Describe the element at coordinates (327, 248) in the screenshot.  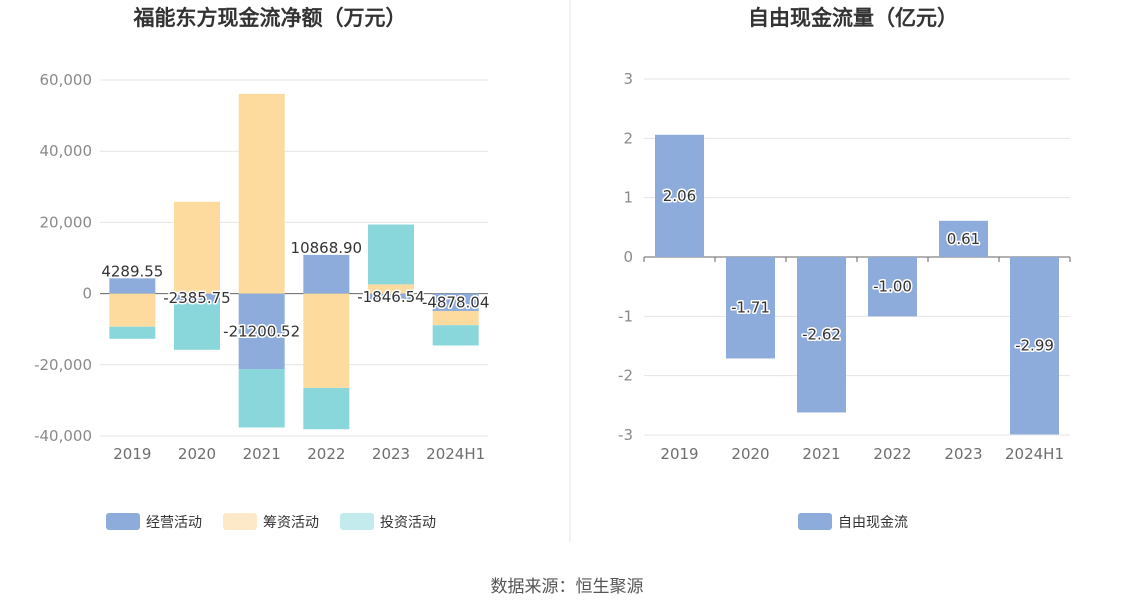
I see `left-data-label: 10868.90` at that location.